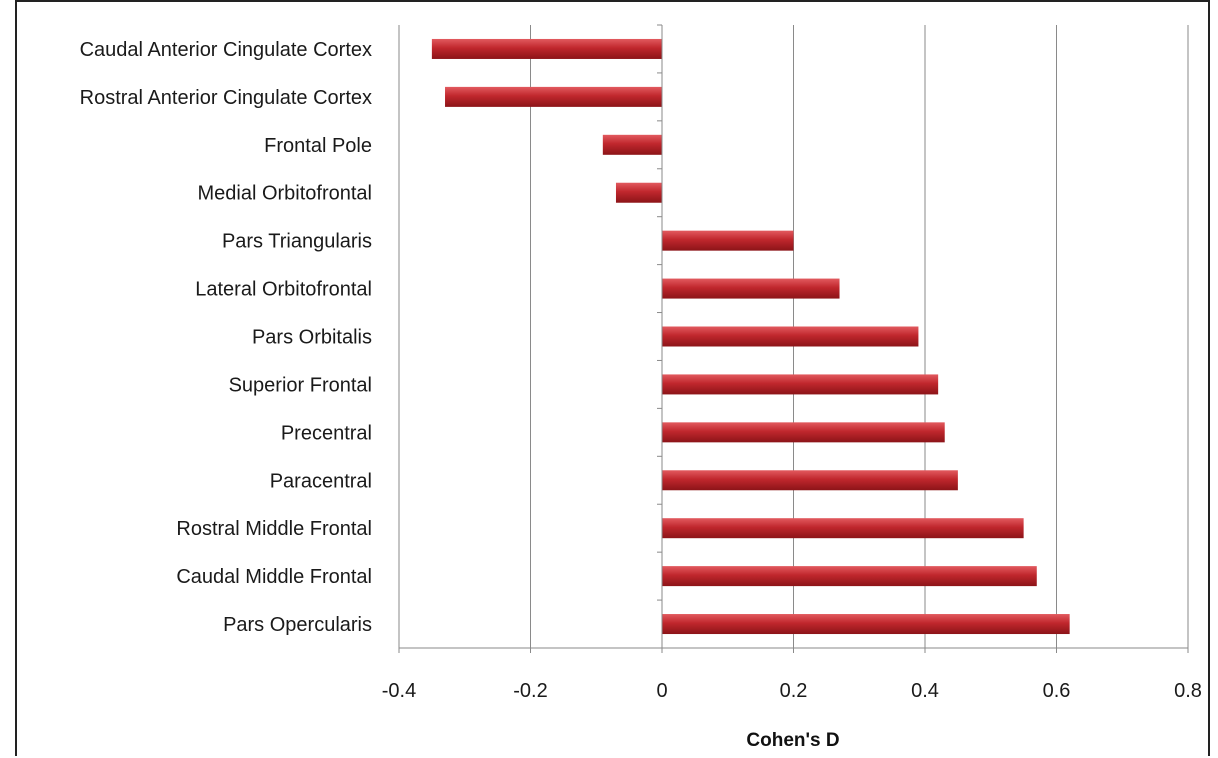 The width and height of the screenshot is (1218, 758). What do you see at coordinates (530, 691) in the screenshot?
I see `x-tick-label: -0.2` at bounding box center [530, 691].